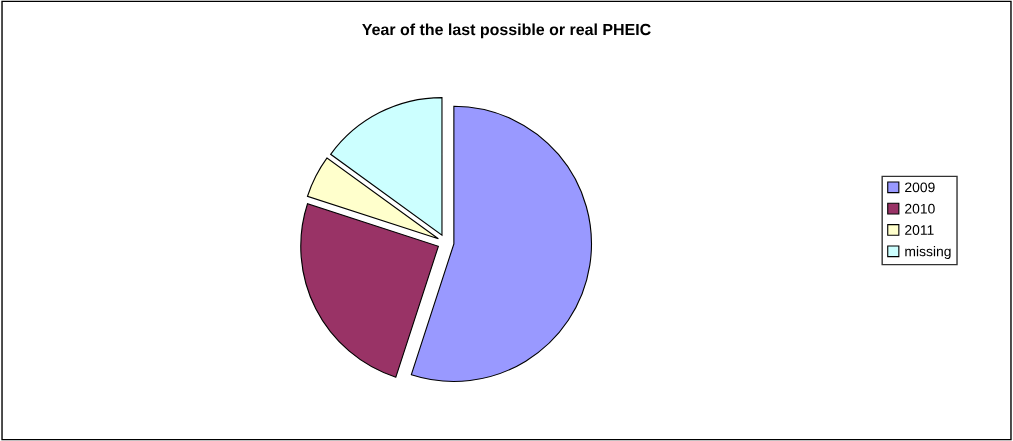  Describe the element at coordinates (920, 208) in the screenshot. I see `legend-label: 2010` at that location.